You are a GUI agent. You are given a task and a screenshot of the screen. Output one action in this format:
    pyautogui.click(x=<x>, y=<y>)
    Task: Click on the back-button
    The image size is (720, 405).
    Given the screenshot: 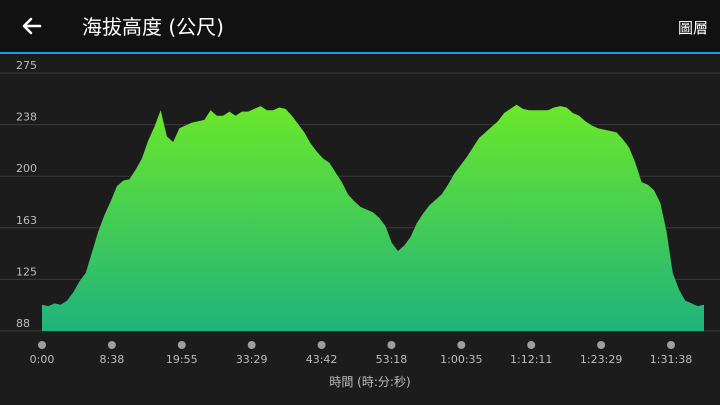 What is the action you would take?
    pyautogui.click(x=32, y=26)
    